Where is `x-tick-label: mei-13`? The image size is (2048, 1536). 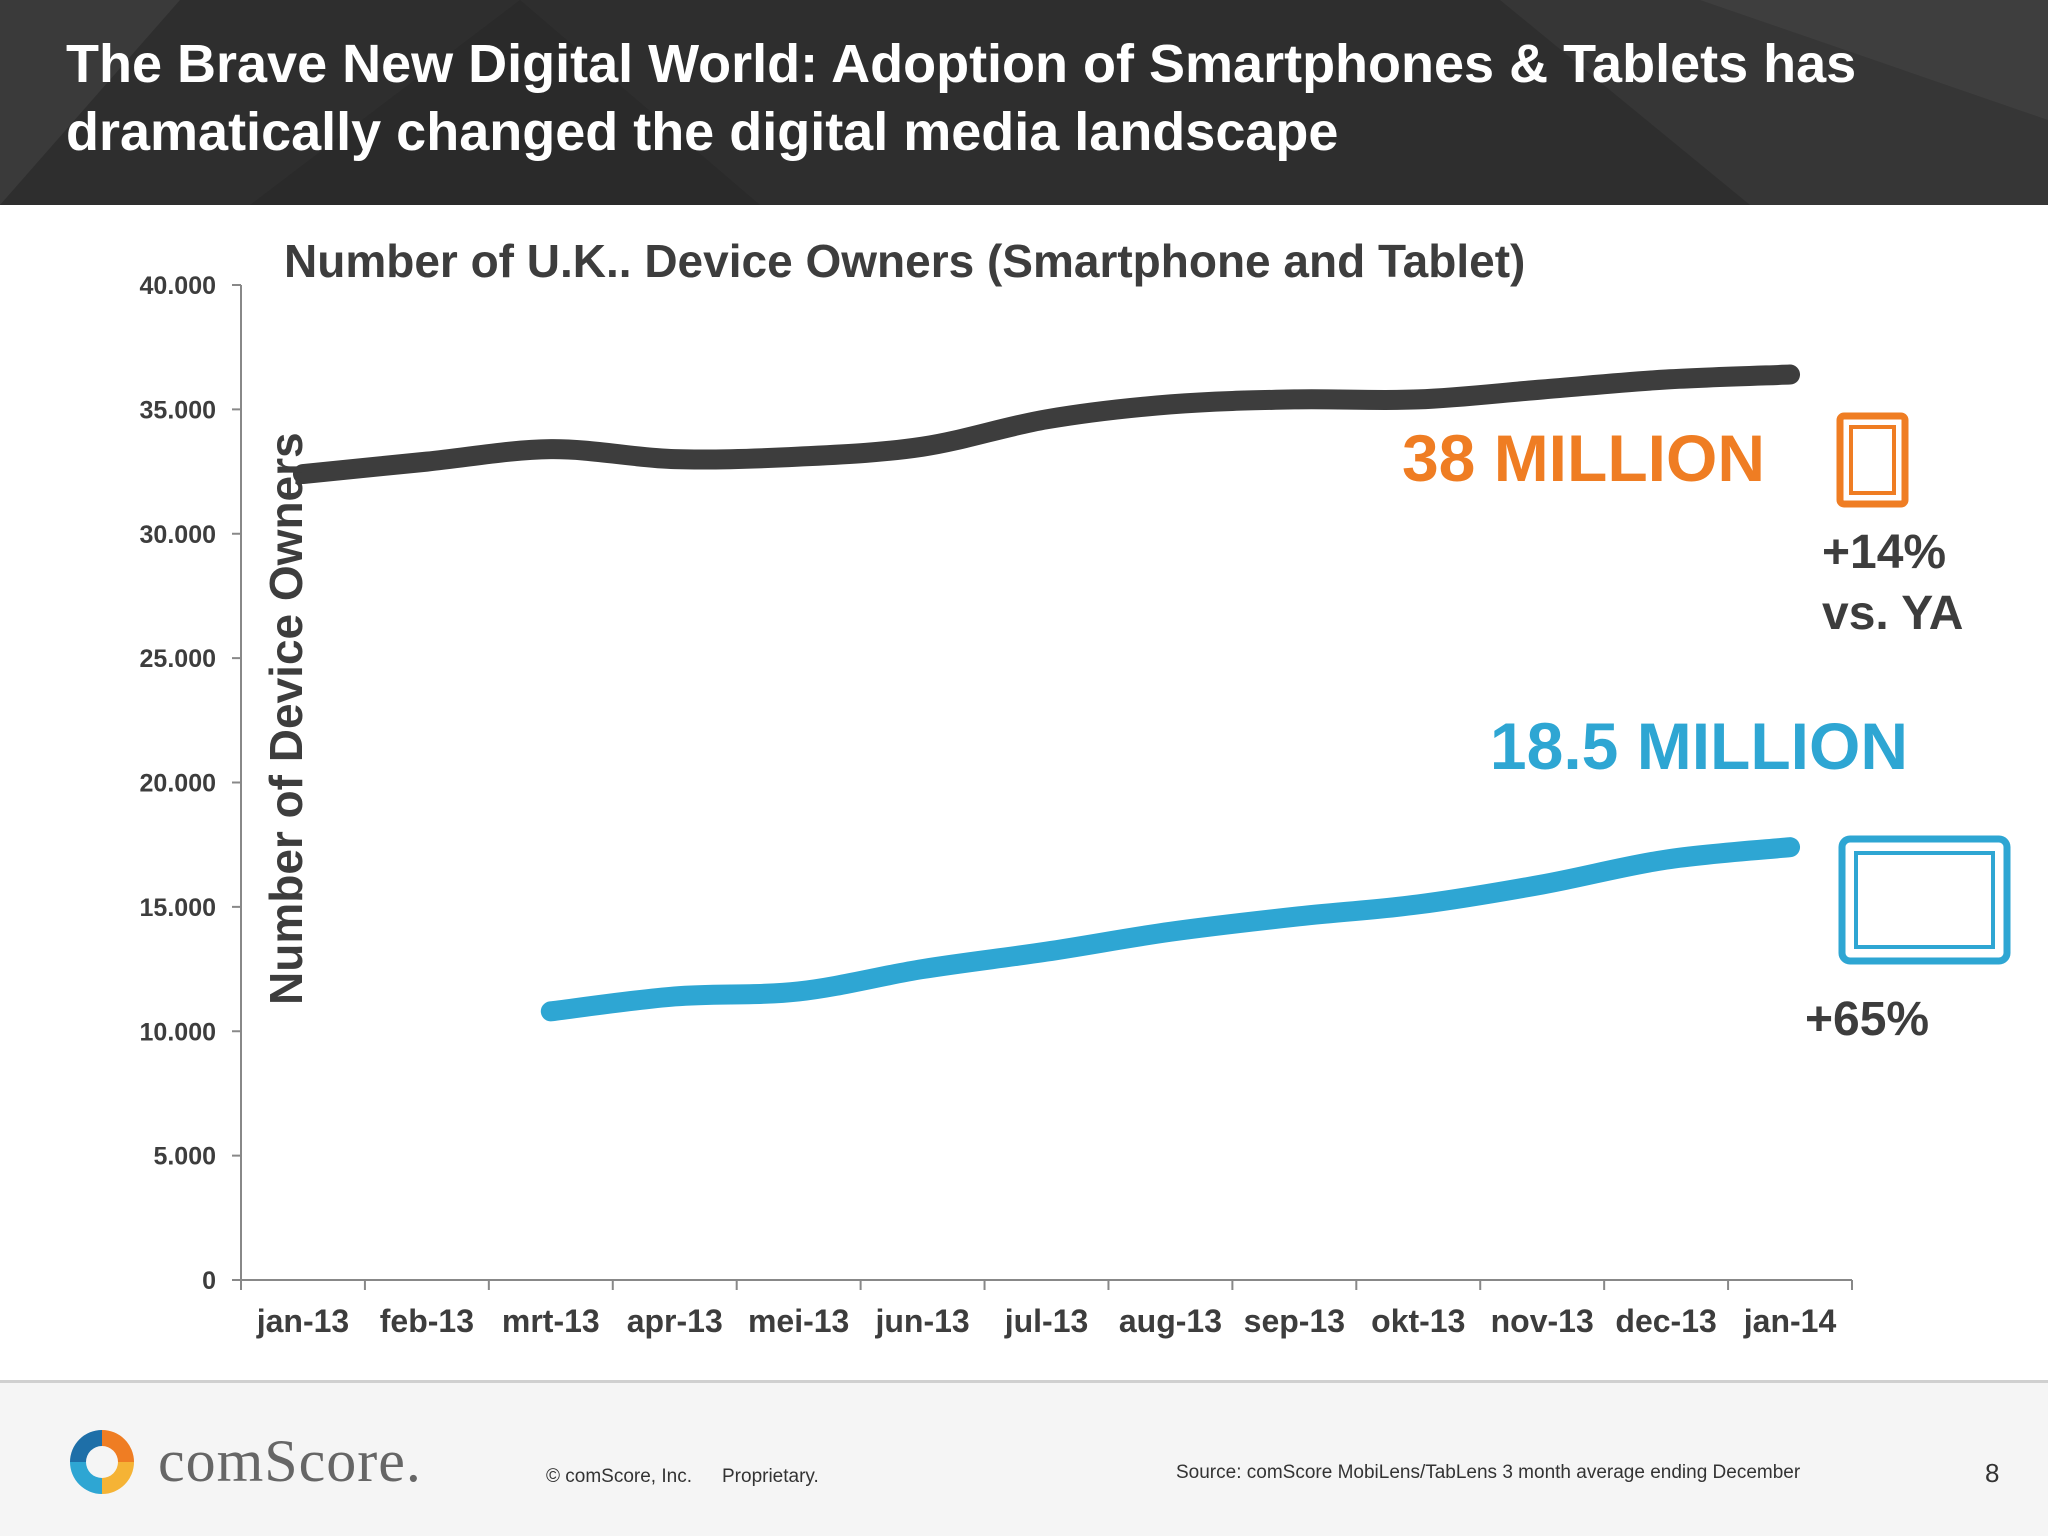
x-tick-label: mei-13 is located at coordinates (798, 1321).